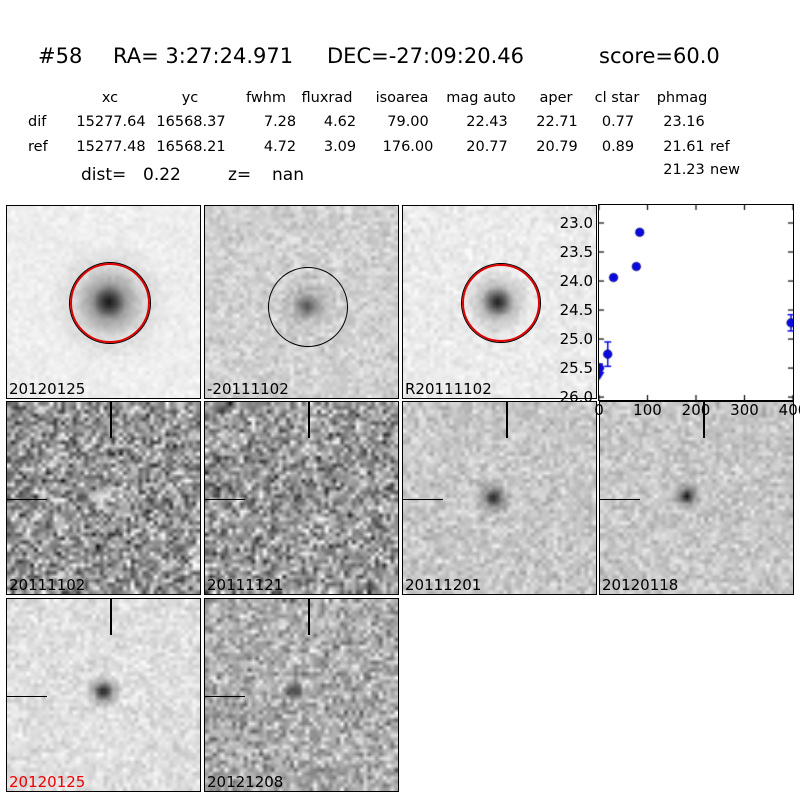 This screenshot has height=800, width=800. Describe the element at coordinates (576, 339) in the screenshot. I see `y-tick-label: 25.0` at that location.